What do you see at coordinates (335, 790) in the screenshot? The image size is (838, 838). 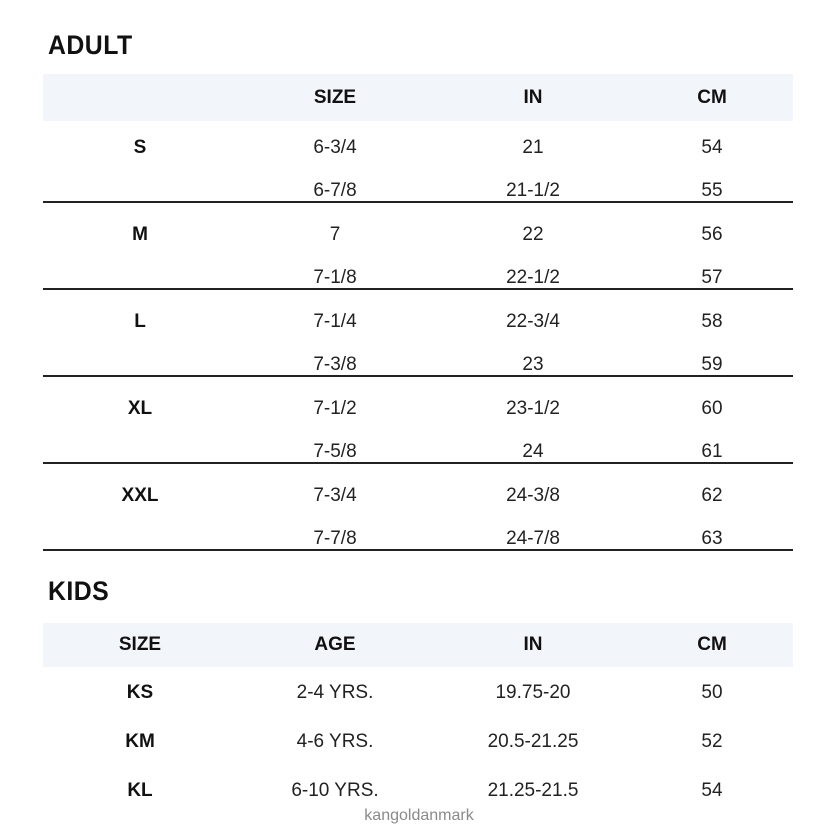 I see `kids-cell: 6-10 YRS.` at bounding box center [335, 790].